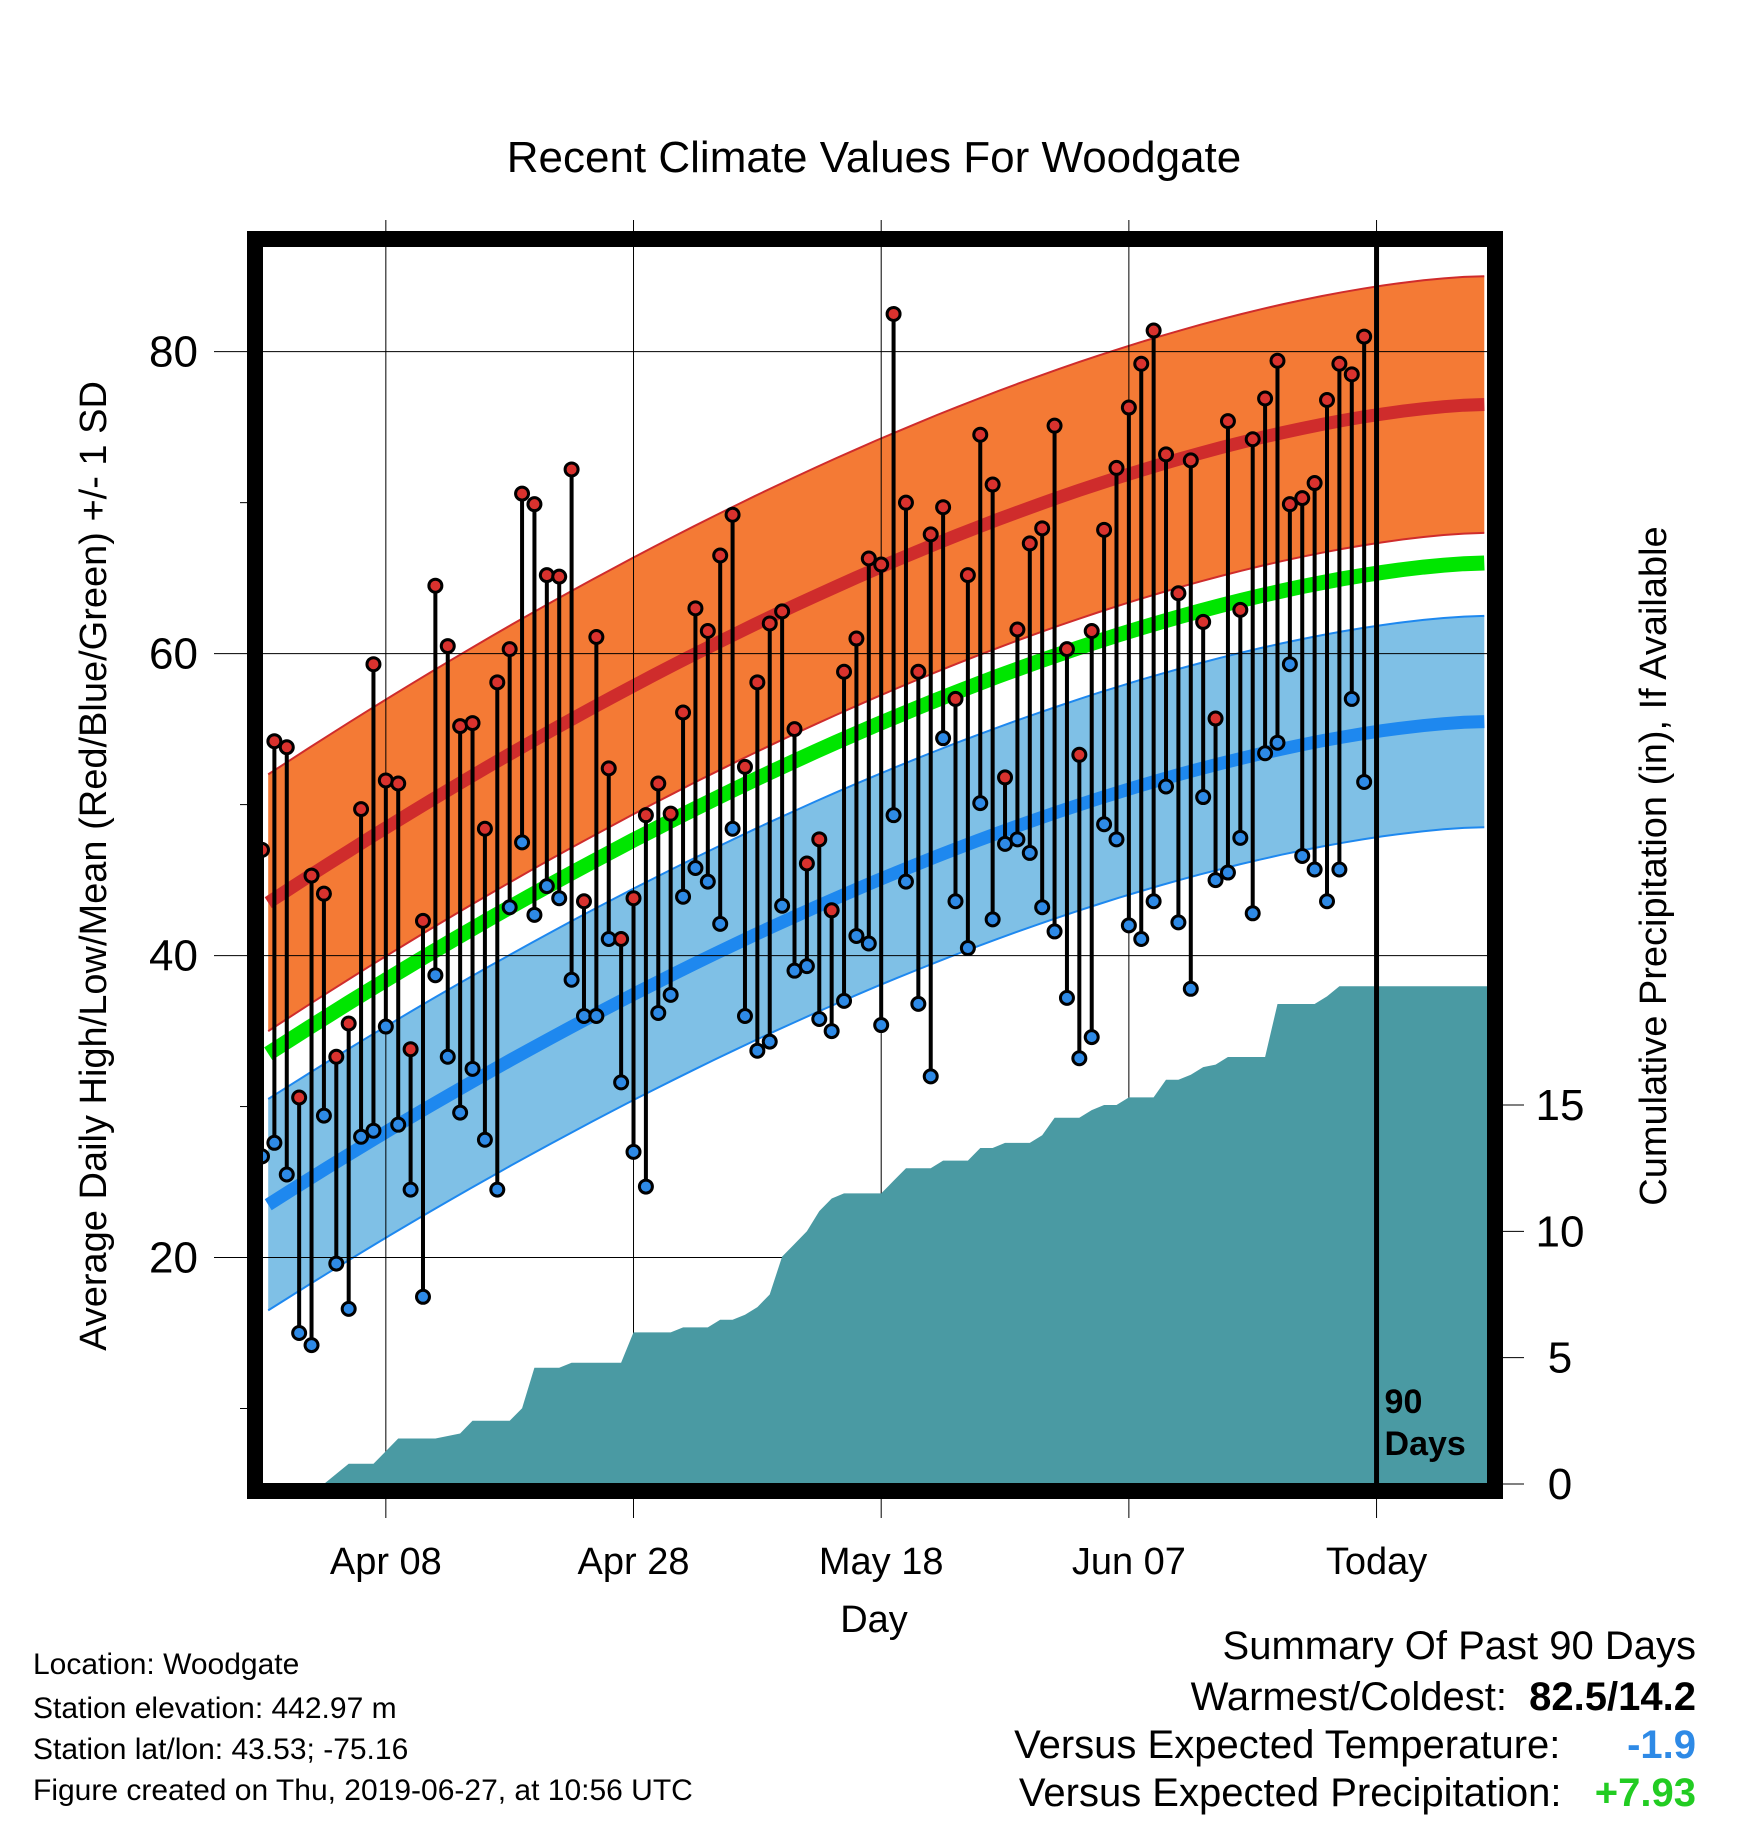  I want to click on summary-warmest: Warmest/Coldest: 82.5/14.2, so click(1443, 1697).